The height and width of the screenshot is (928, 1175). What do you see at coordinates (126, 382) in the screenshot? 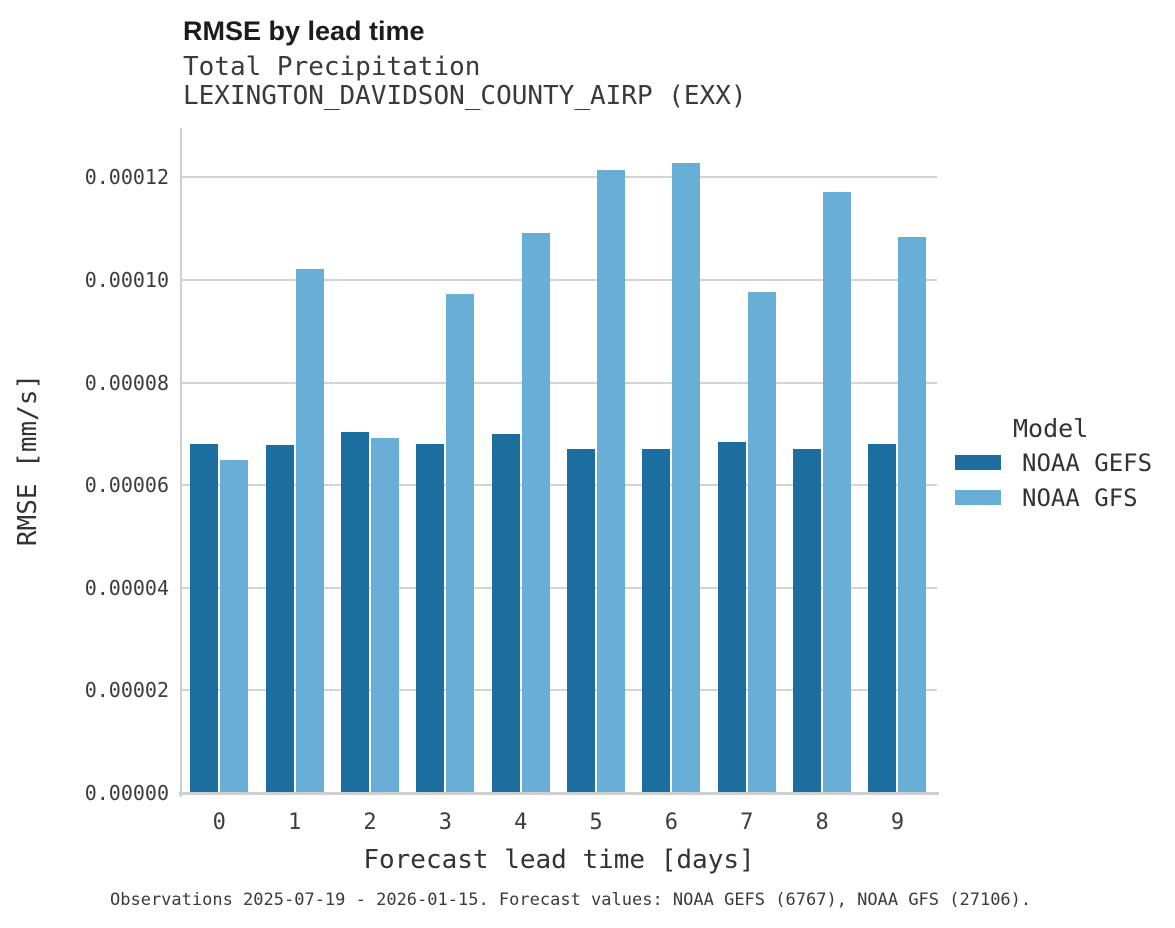
I see `y-tick-label: 0.00008` at bounding box center [126, 382].